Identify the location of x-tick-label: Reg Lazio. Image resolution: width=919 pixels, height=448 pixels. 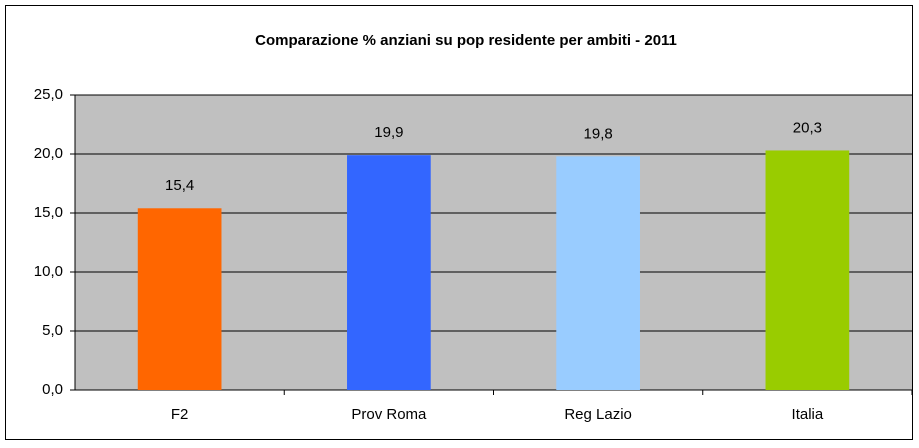
(598, 414).